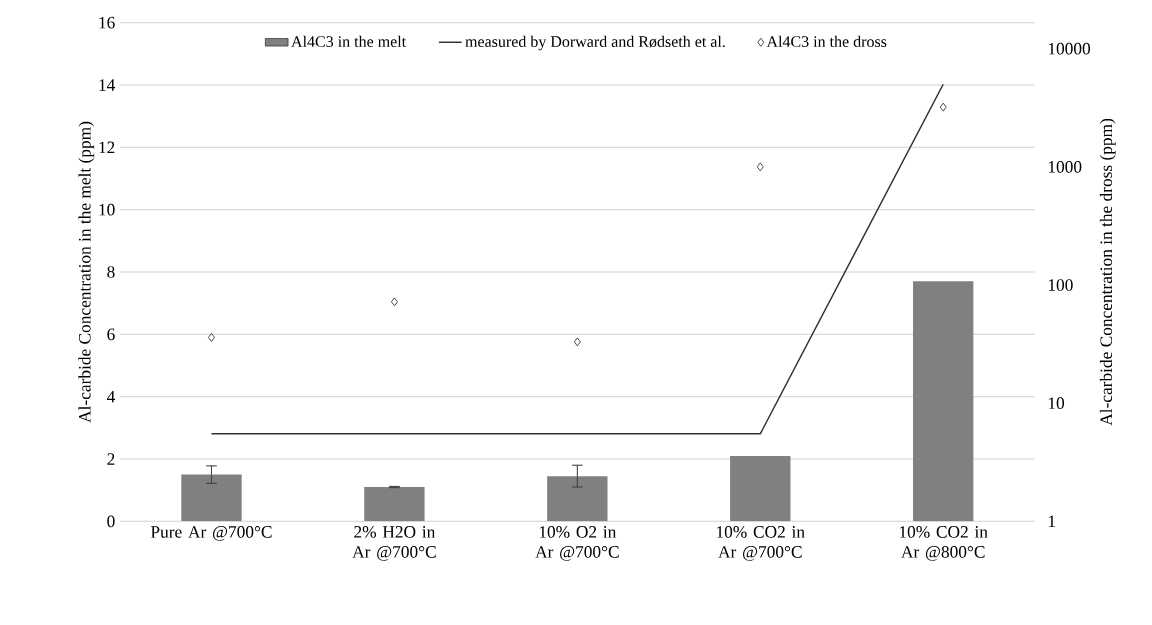  Describe the element at coordinates (1056, 403) in the screenshot. I see `y2-tick-label: 10` at that location.